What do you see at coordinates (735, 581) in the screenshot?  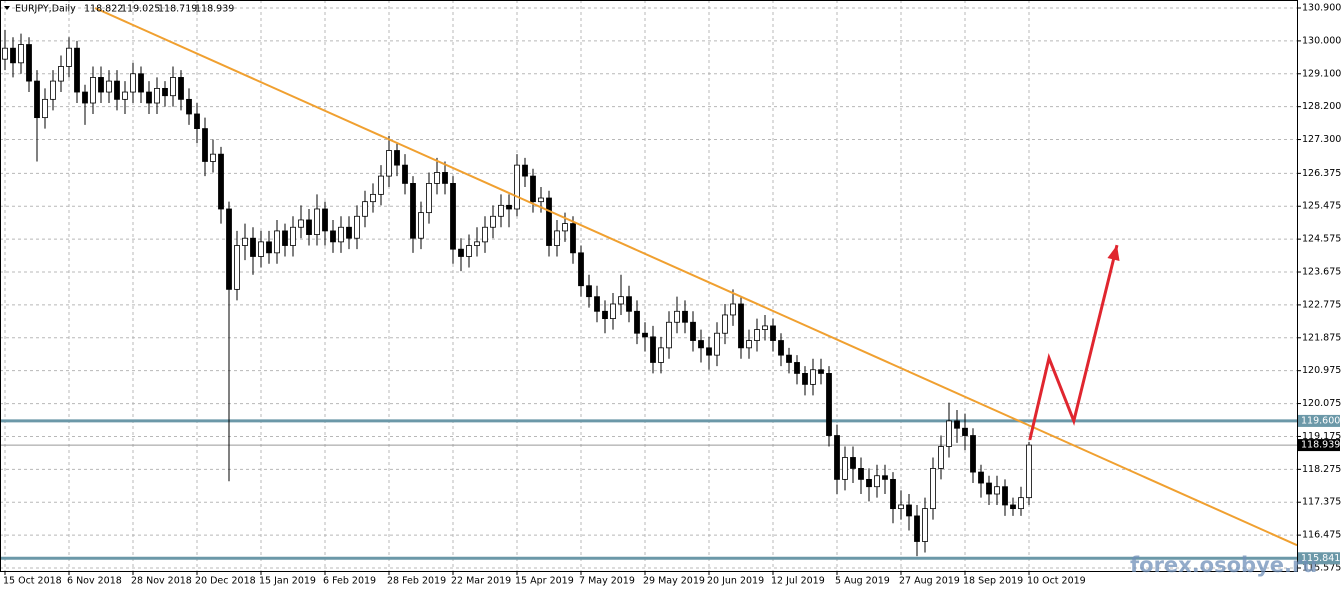 I see `x-tick-label: 20 Jun 2019` at bounding box center [735, 581].